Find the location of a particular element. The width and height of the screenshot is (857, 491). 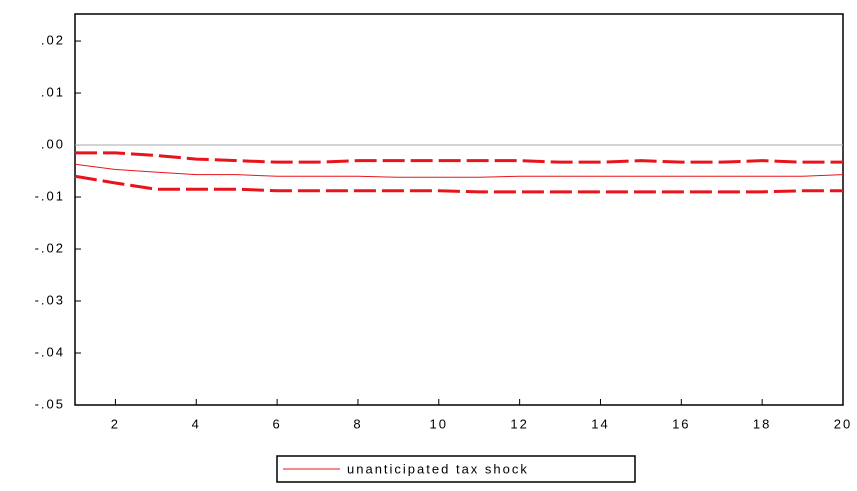

y-tick-label: -.03 is located at coordinates (50, 299).